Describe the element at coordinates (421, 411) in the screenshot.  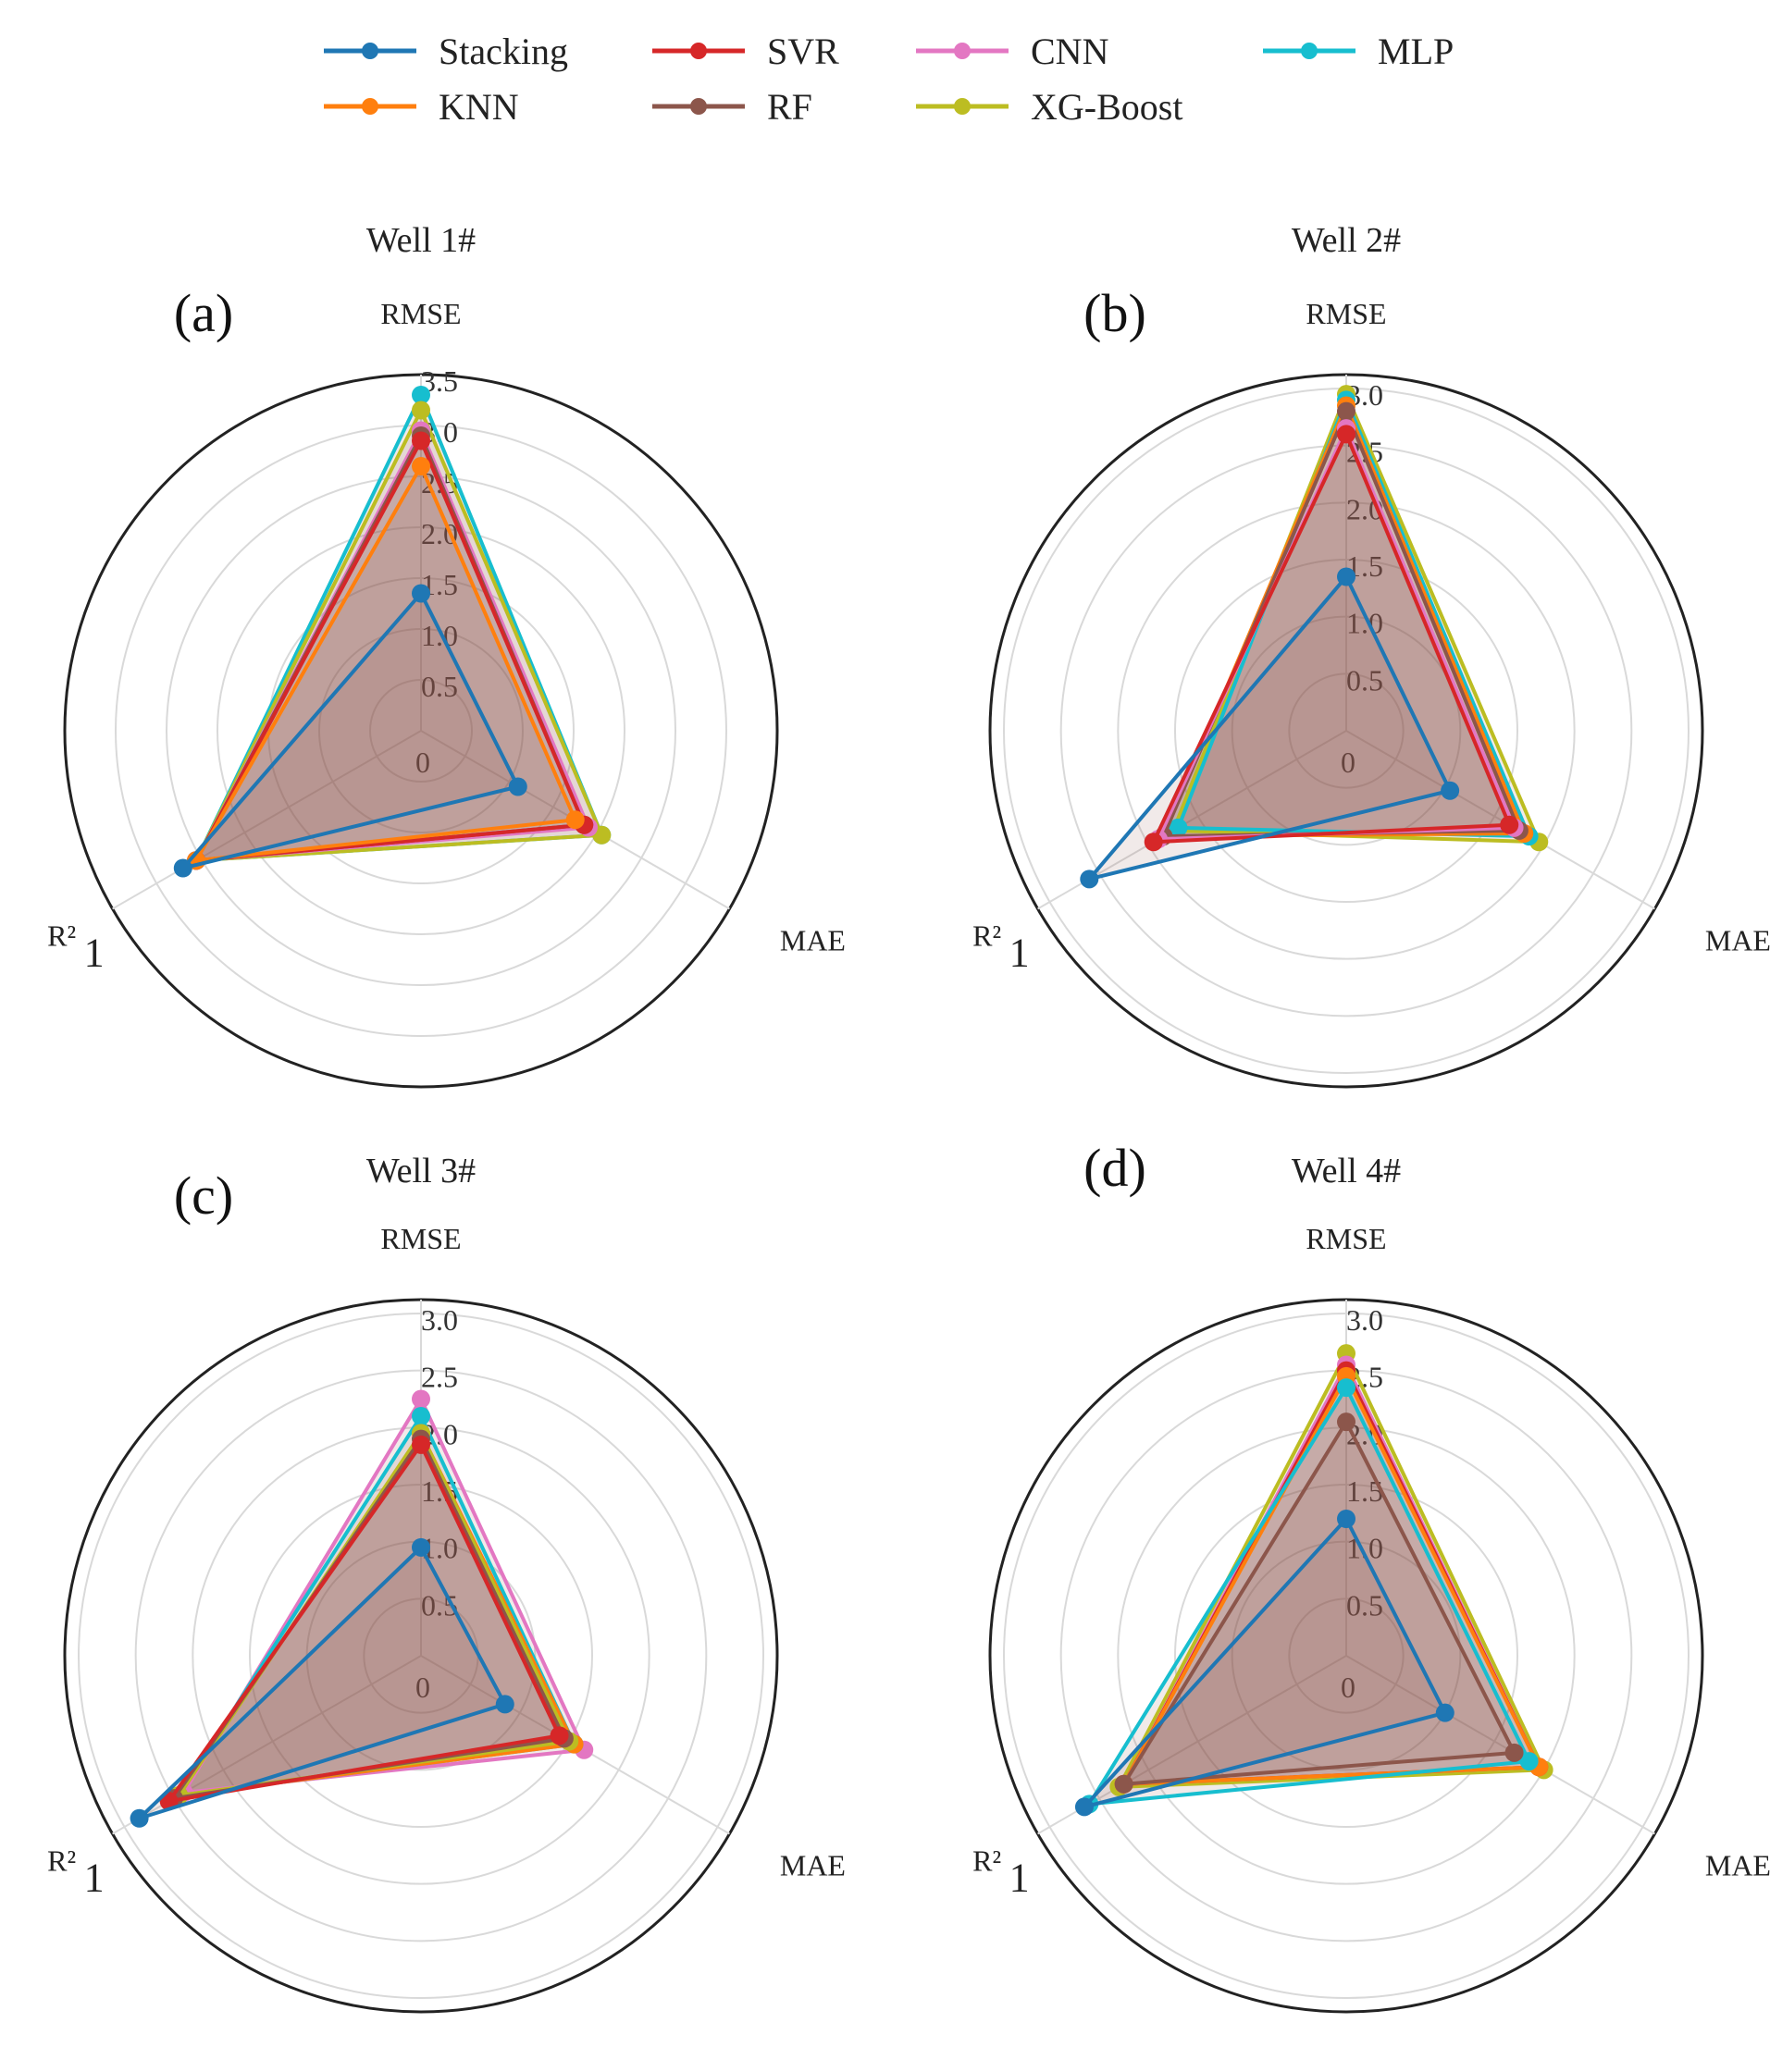
I see `series-point-xg-boost-rmse` at that location.